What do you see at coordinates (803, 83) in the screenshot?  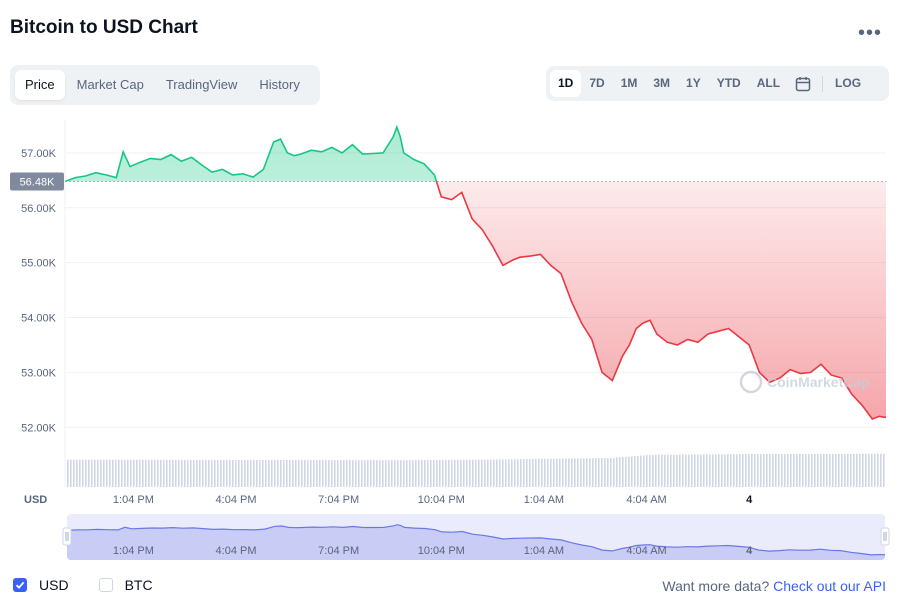 I see `calendar-icon` at bounding box center [803, 83].